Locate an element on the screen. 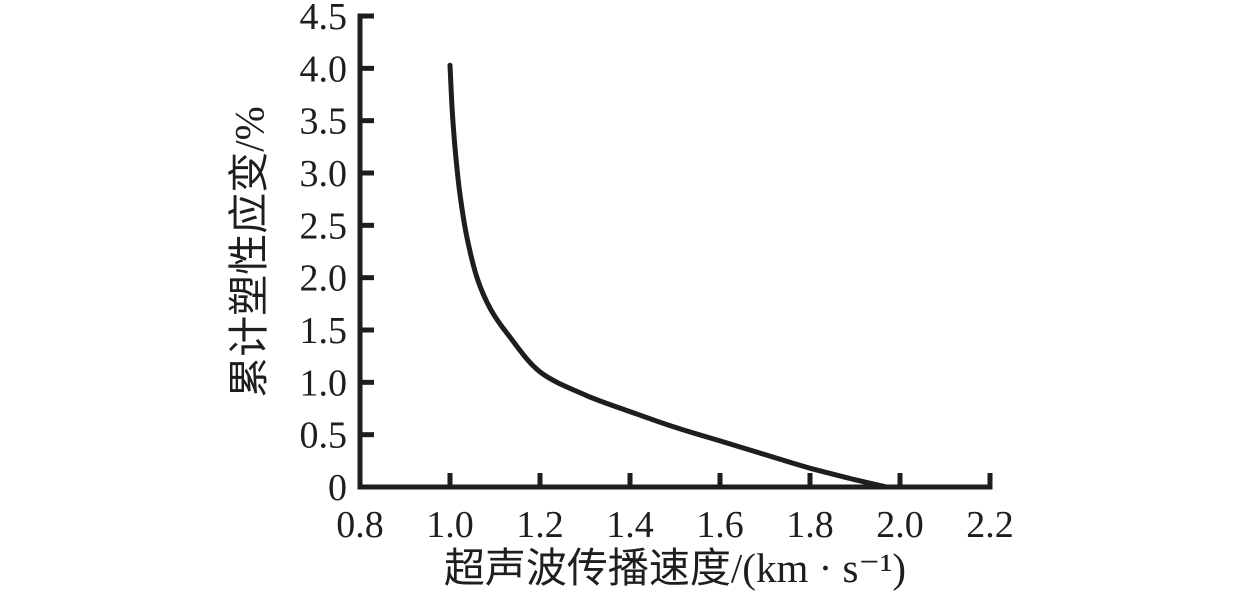 The width and height of the screenshot is (1259, 595). x-tick-label: 1.2 is located at coordinates (540, 525).